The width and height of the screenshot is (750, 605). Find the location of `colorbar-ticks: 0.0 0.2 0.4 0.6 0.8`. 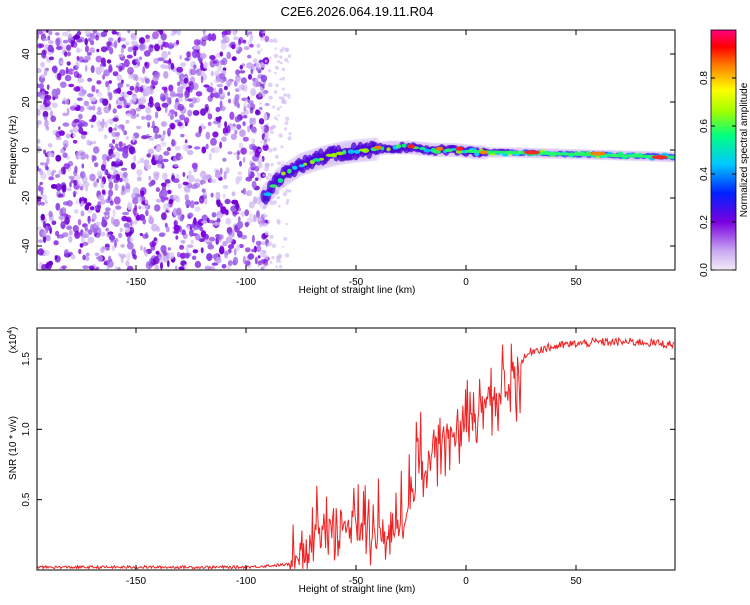

colorbar-ticks: 0.0 0.2 0.4 0.6 0.8 is located at coordinates (717, 174).